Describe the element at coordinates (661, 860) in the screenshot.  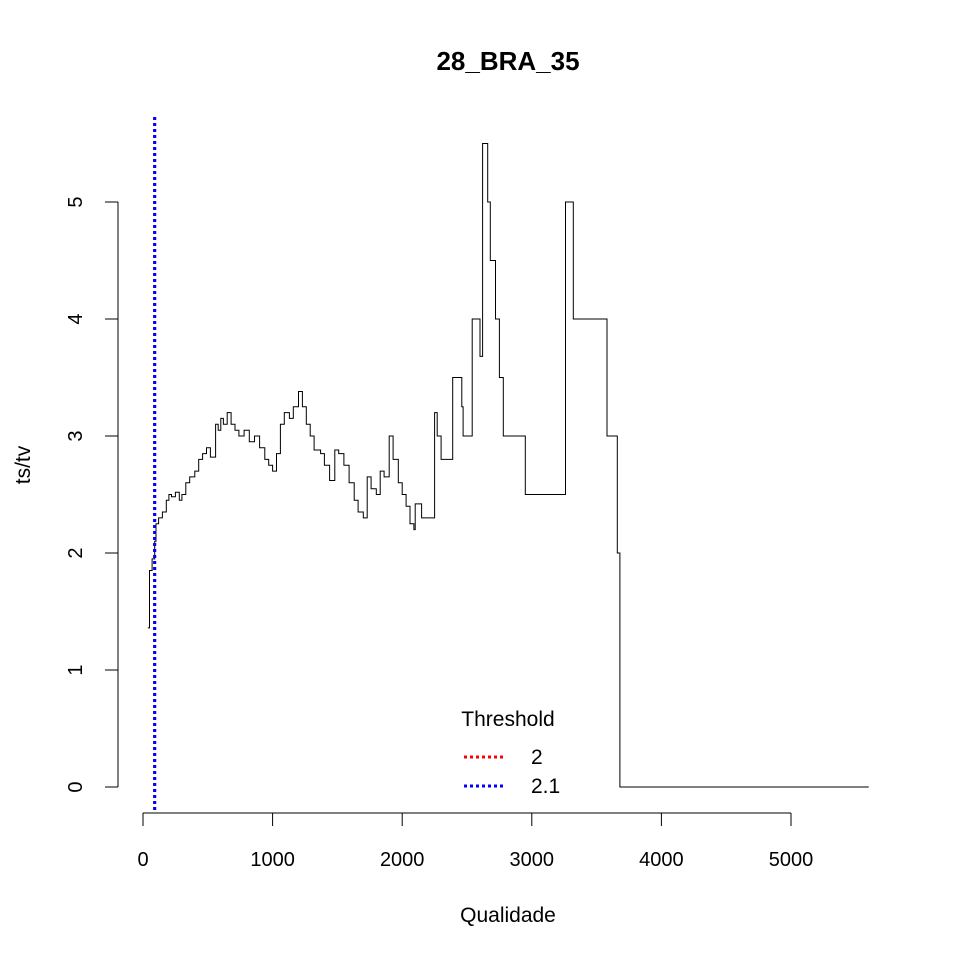
I see `x-tick-label-4000: 4000` at that location.